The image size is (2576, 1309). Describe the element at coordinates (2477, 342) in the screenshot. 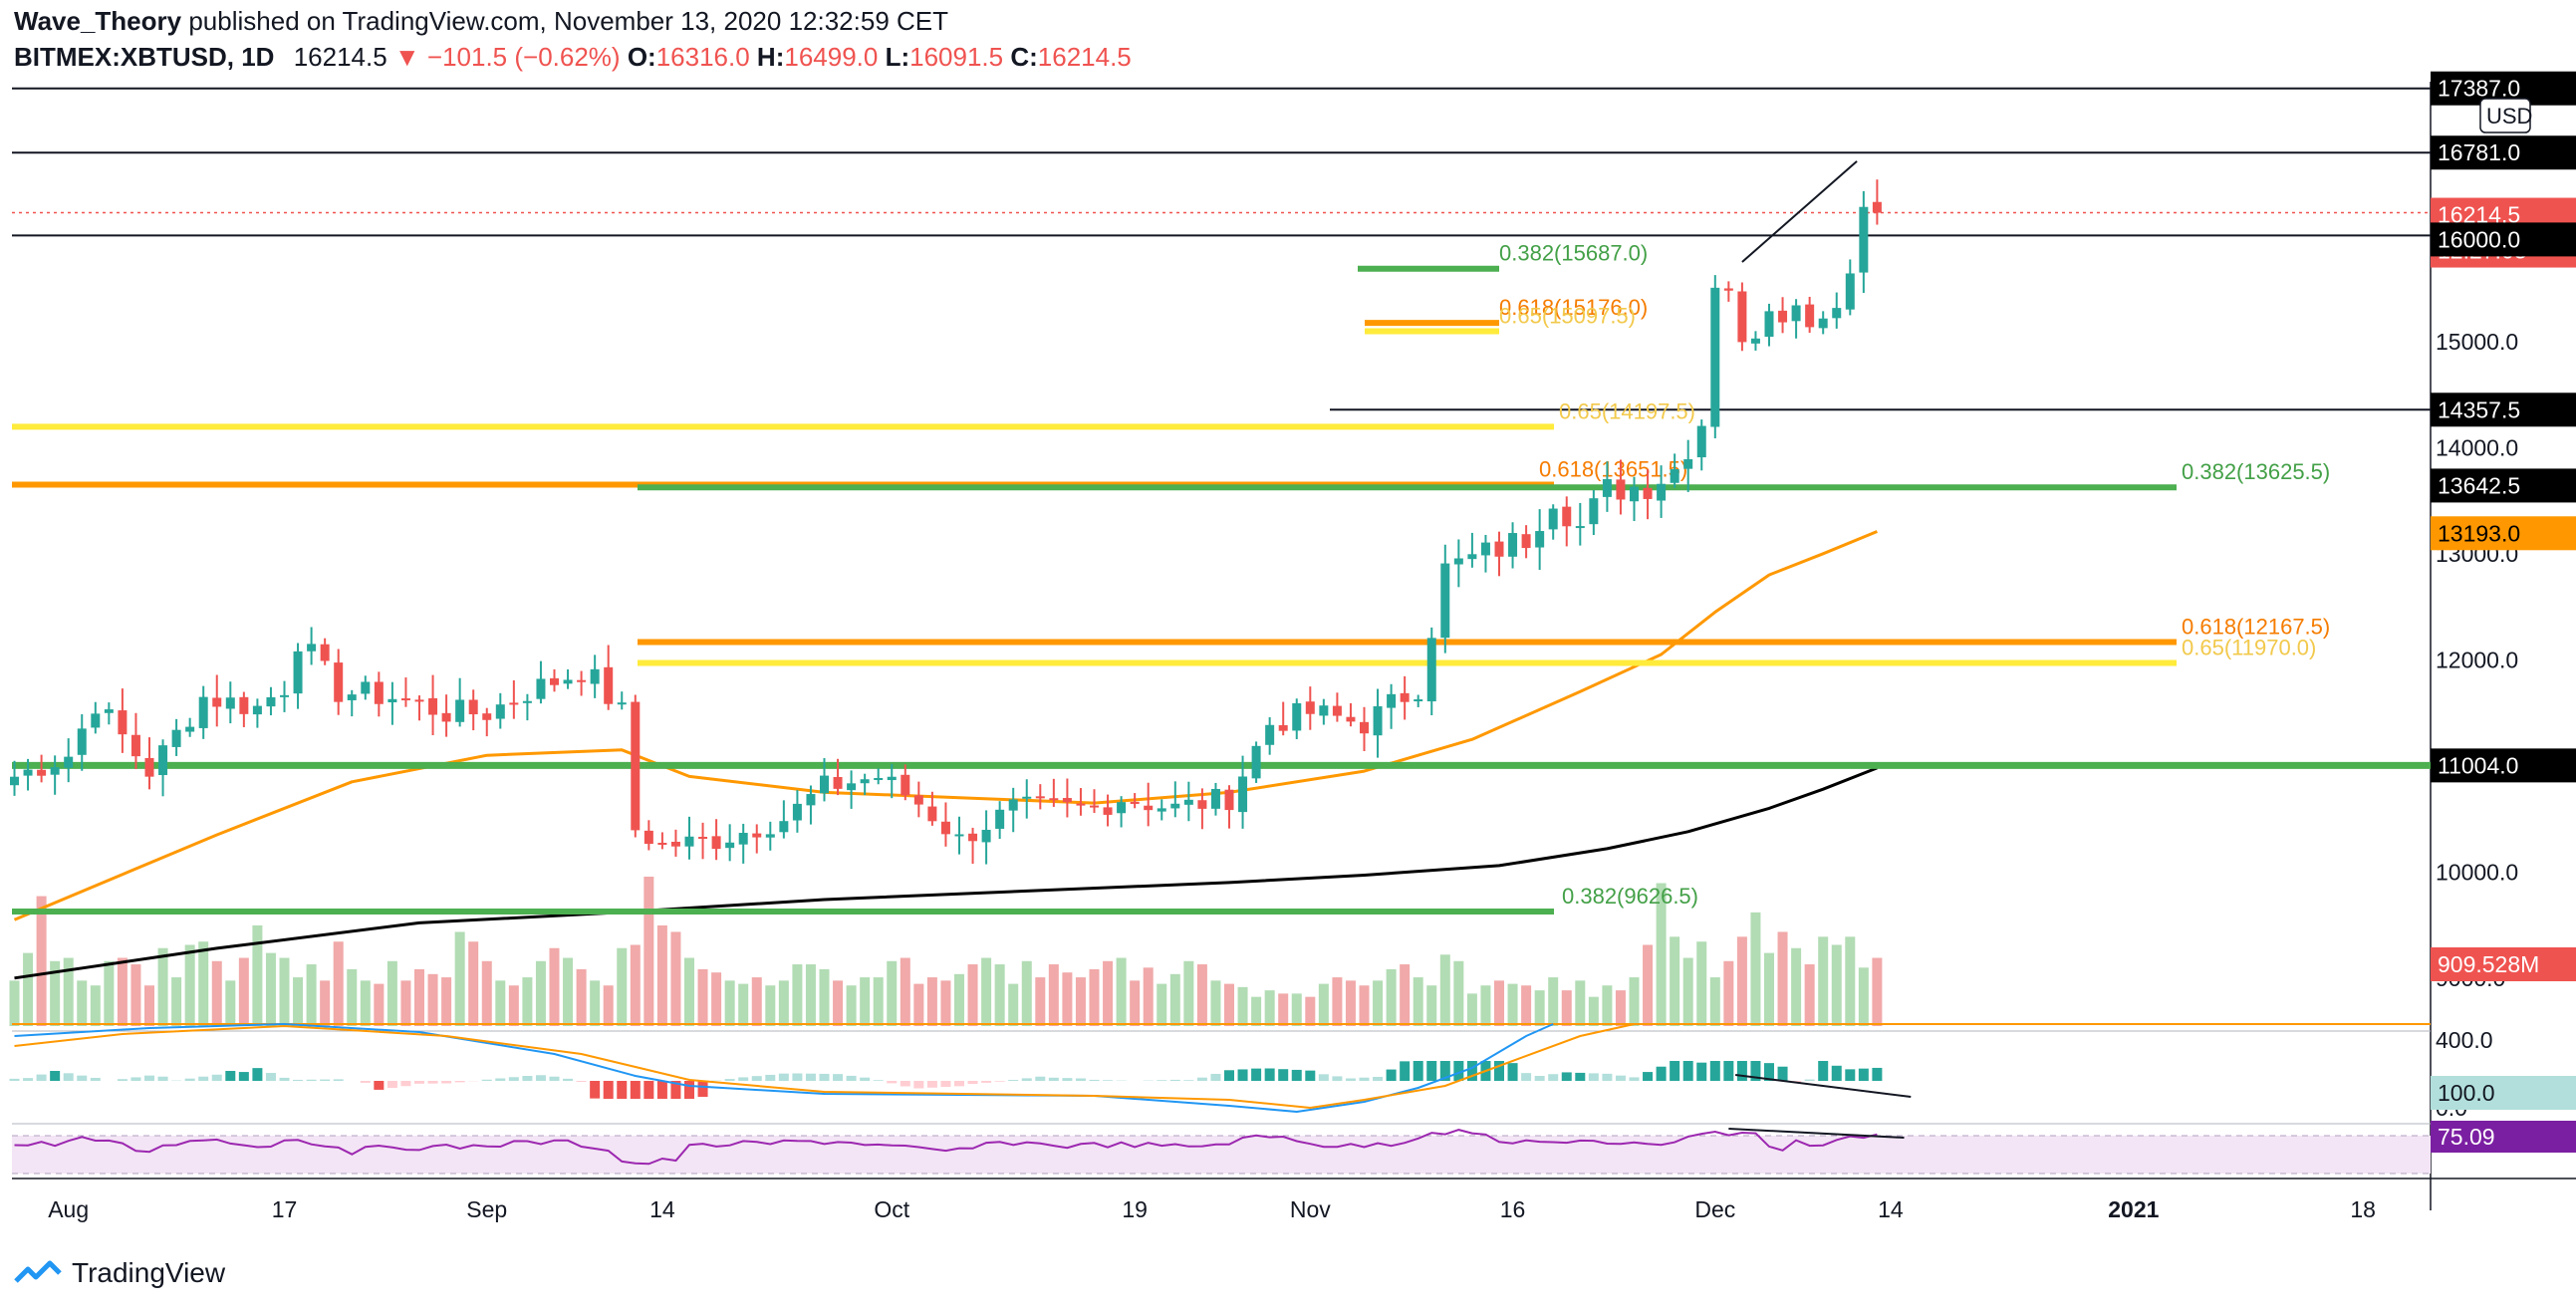

I see `price-tick-label: 15000.0` at that location.